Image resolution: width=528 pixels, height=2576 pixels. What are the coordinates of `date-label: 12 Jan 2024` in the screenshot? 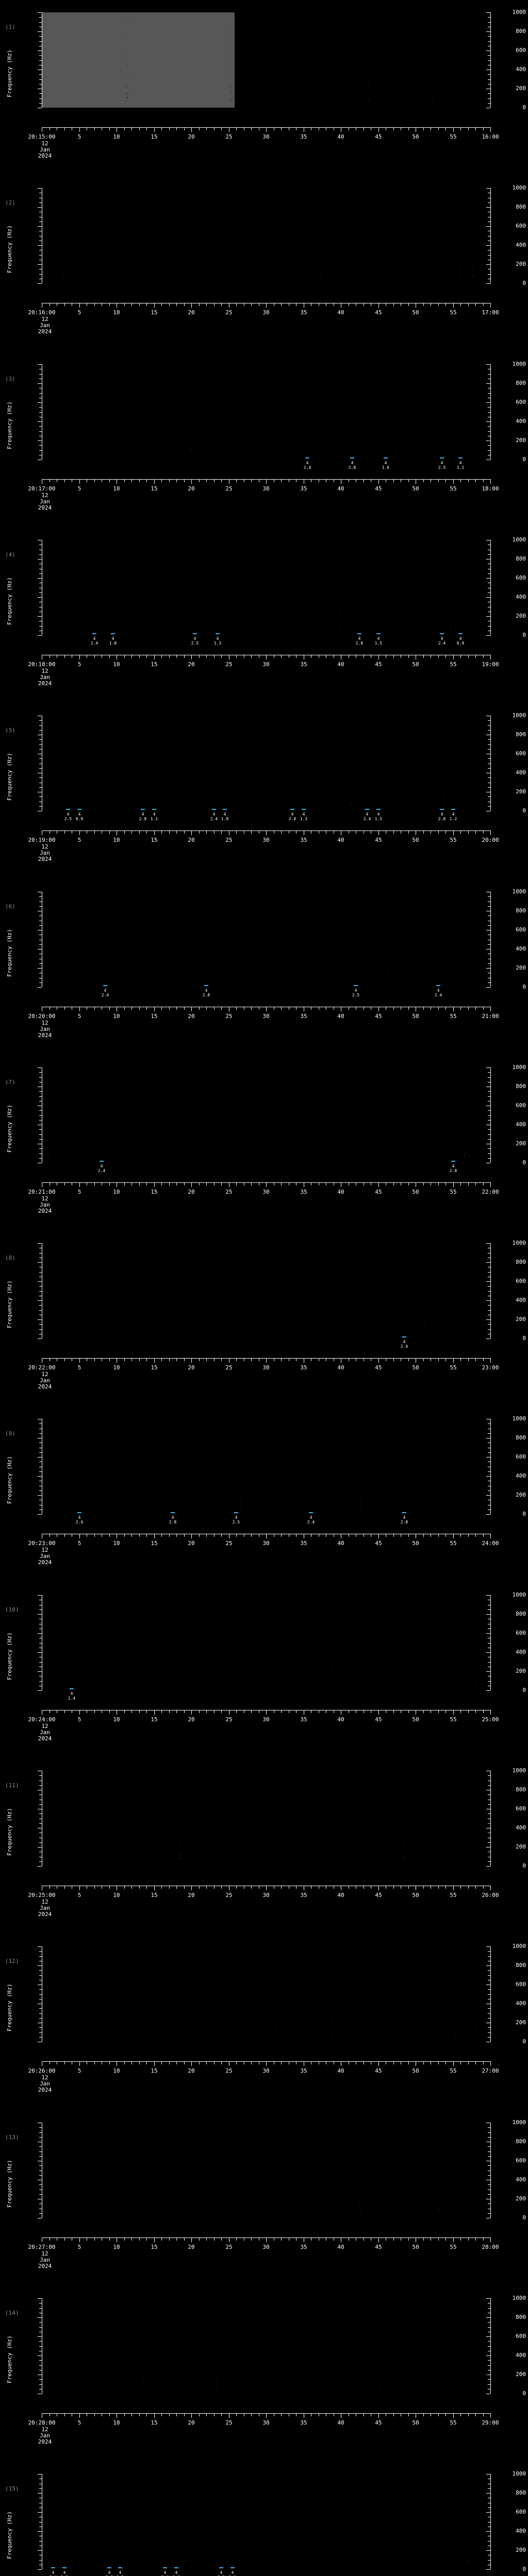 It's located at (45, 1380).